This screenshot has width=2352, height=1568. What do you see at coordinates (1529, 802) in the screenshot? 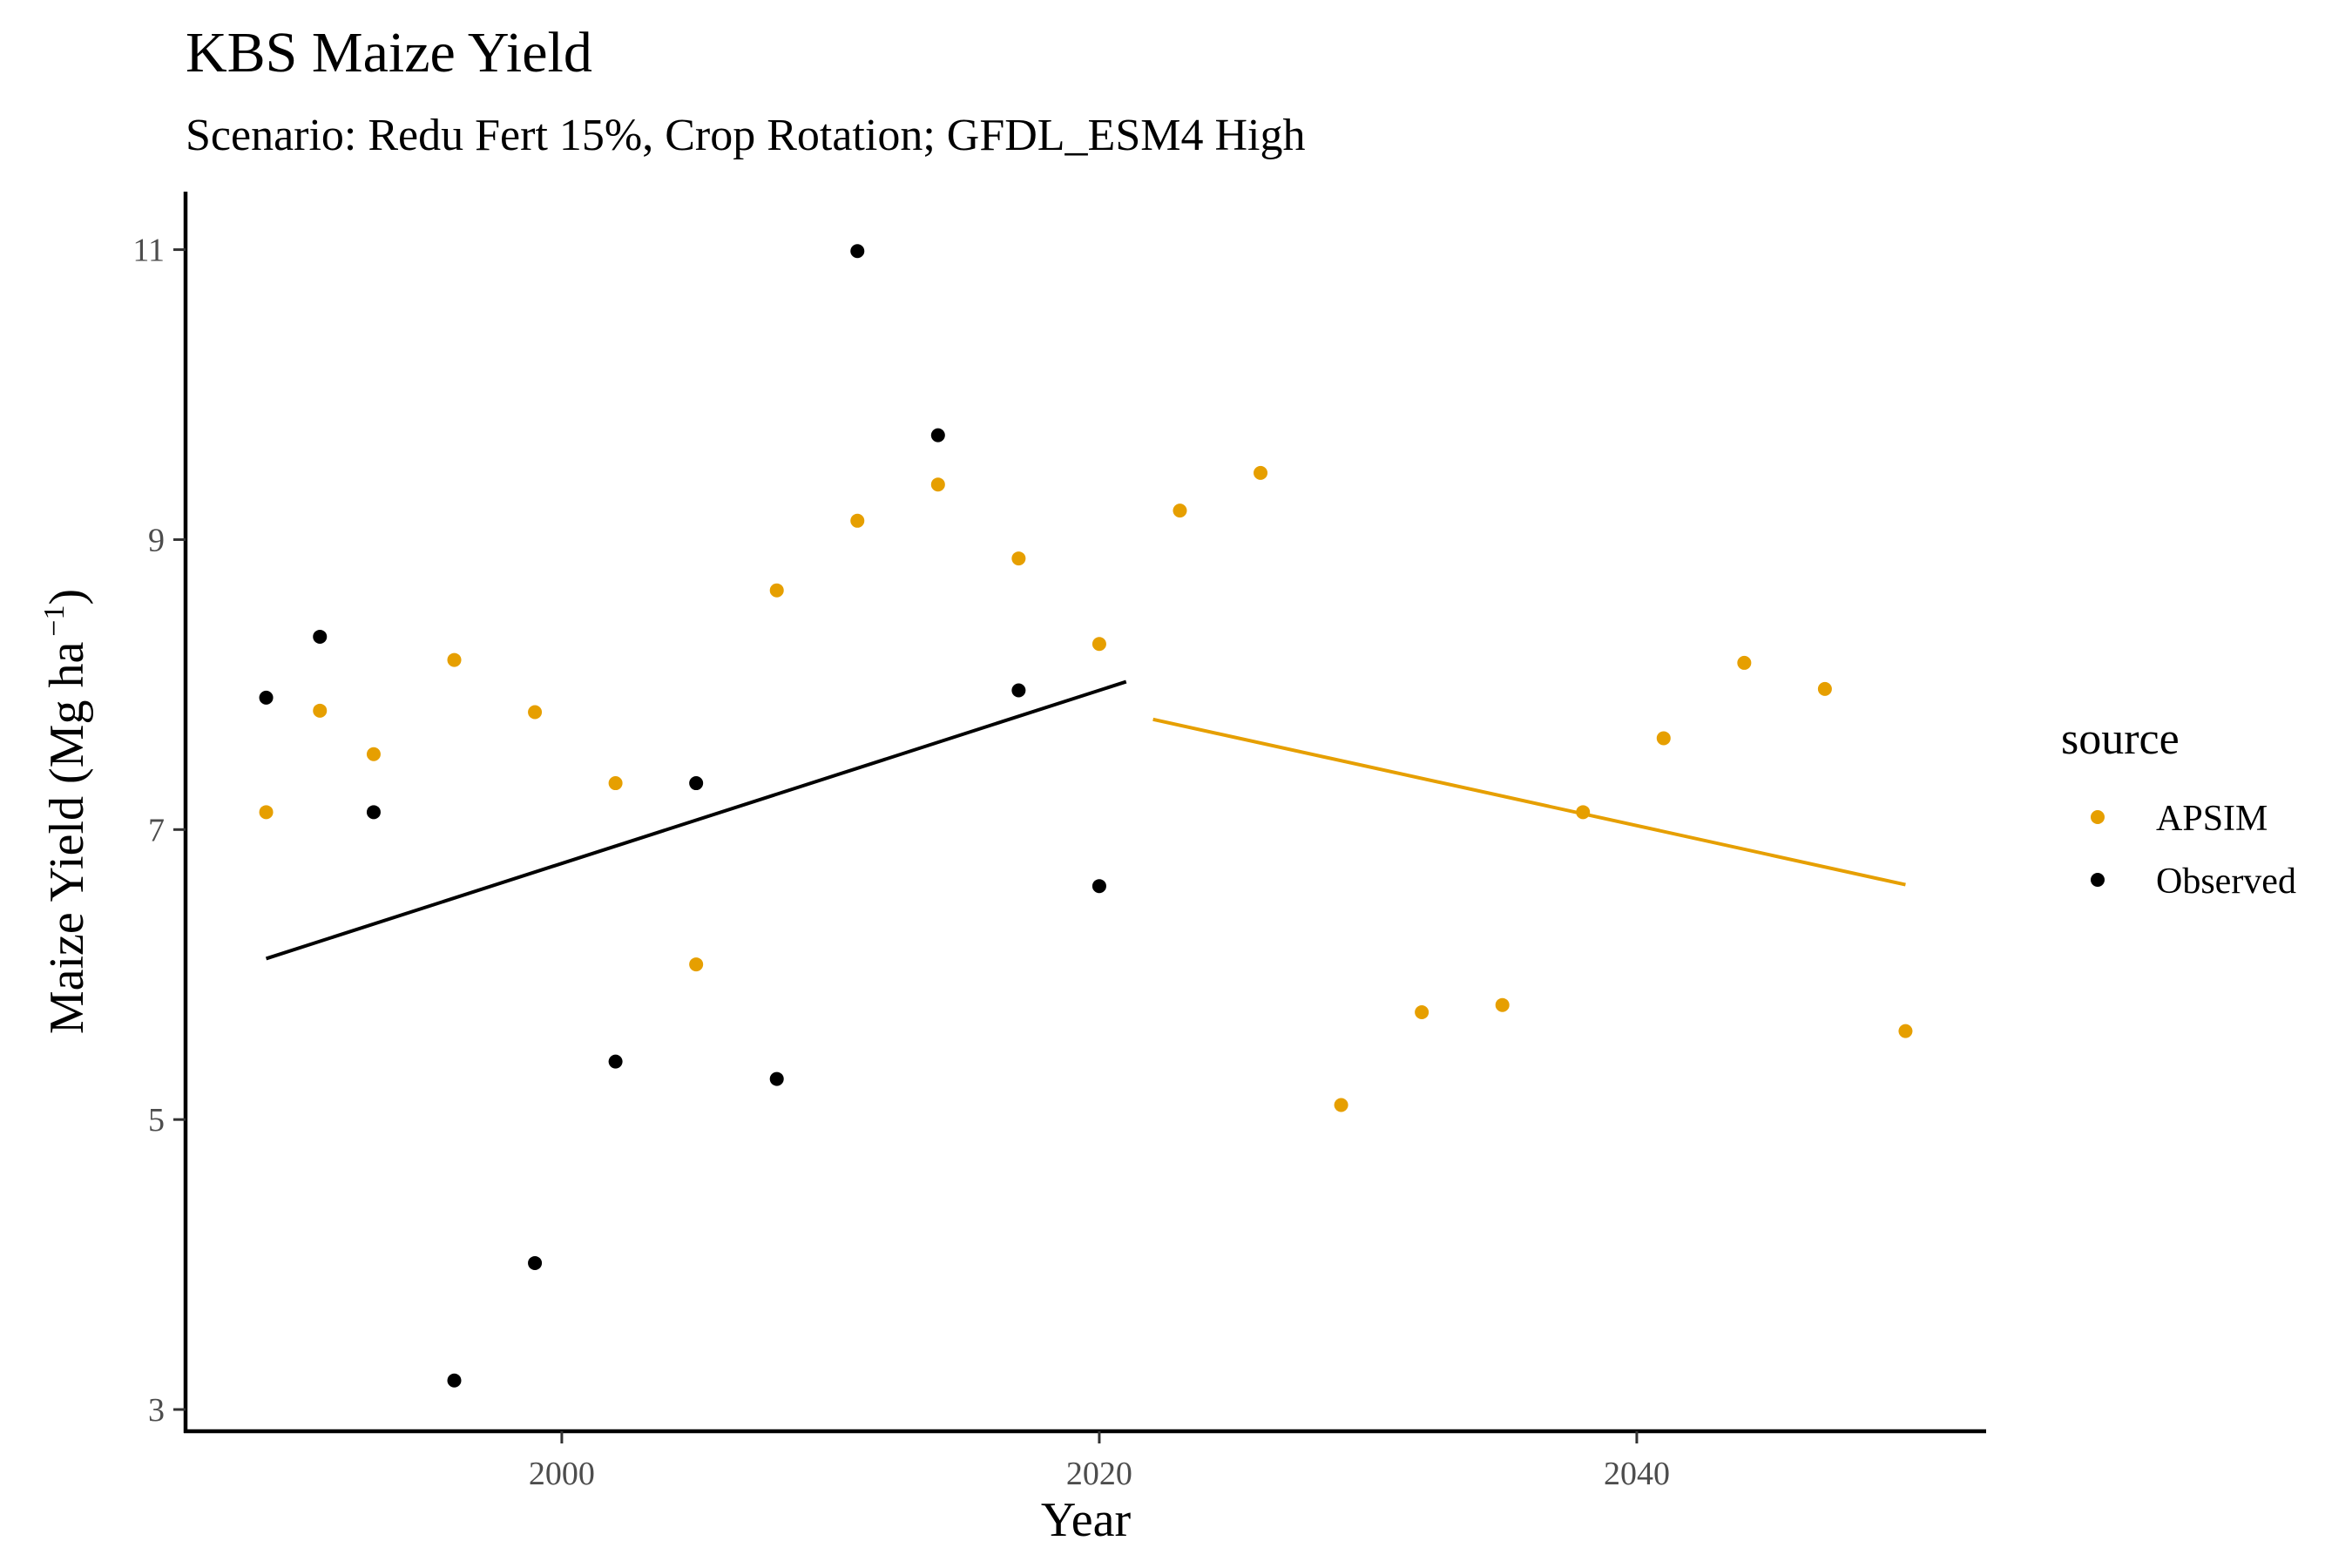
I see `trend-line-apsim` at bounding box center [1529, 802].